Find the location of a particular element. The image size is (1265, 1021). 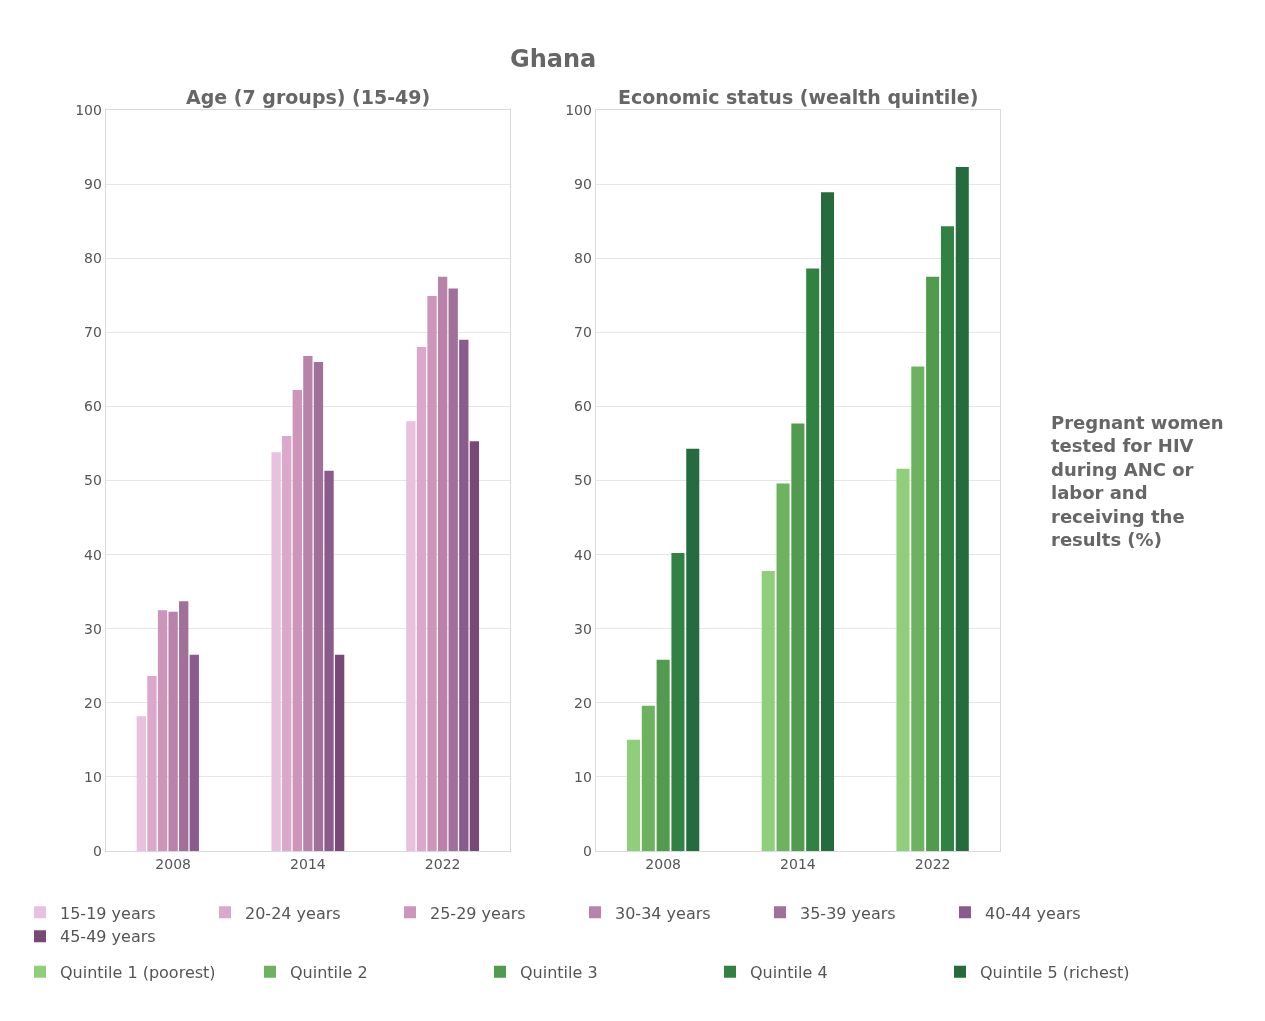

legend-label: 40-44 years is located at coordinates (1033, 913).